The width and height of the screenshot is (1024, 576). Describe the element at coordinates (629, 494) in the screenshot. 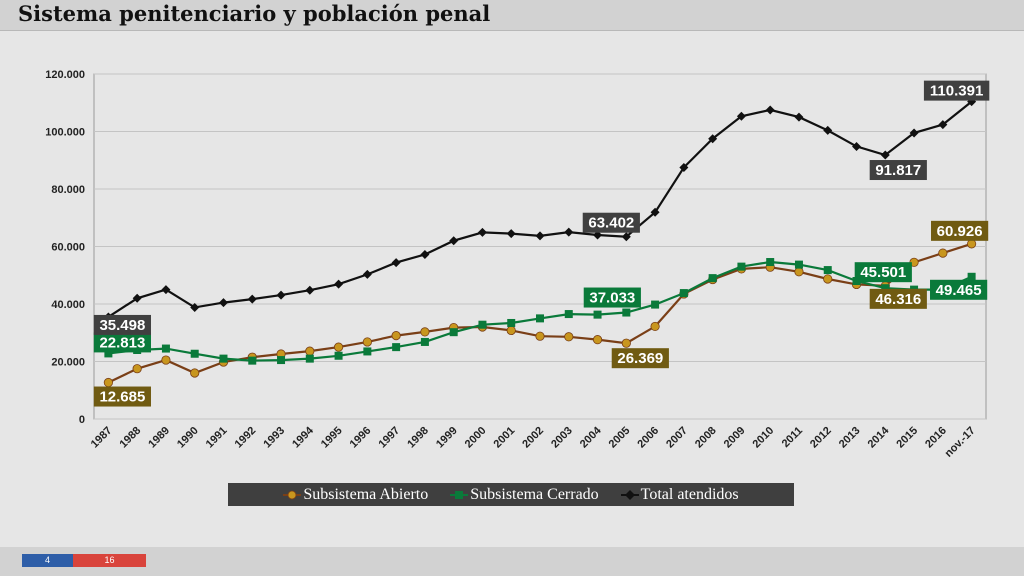

I see `legend-line-total` at that location.